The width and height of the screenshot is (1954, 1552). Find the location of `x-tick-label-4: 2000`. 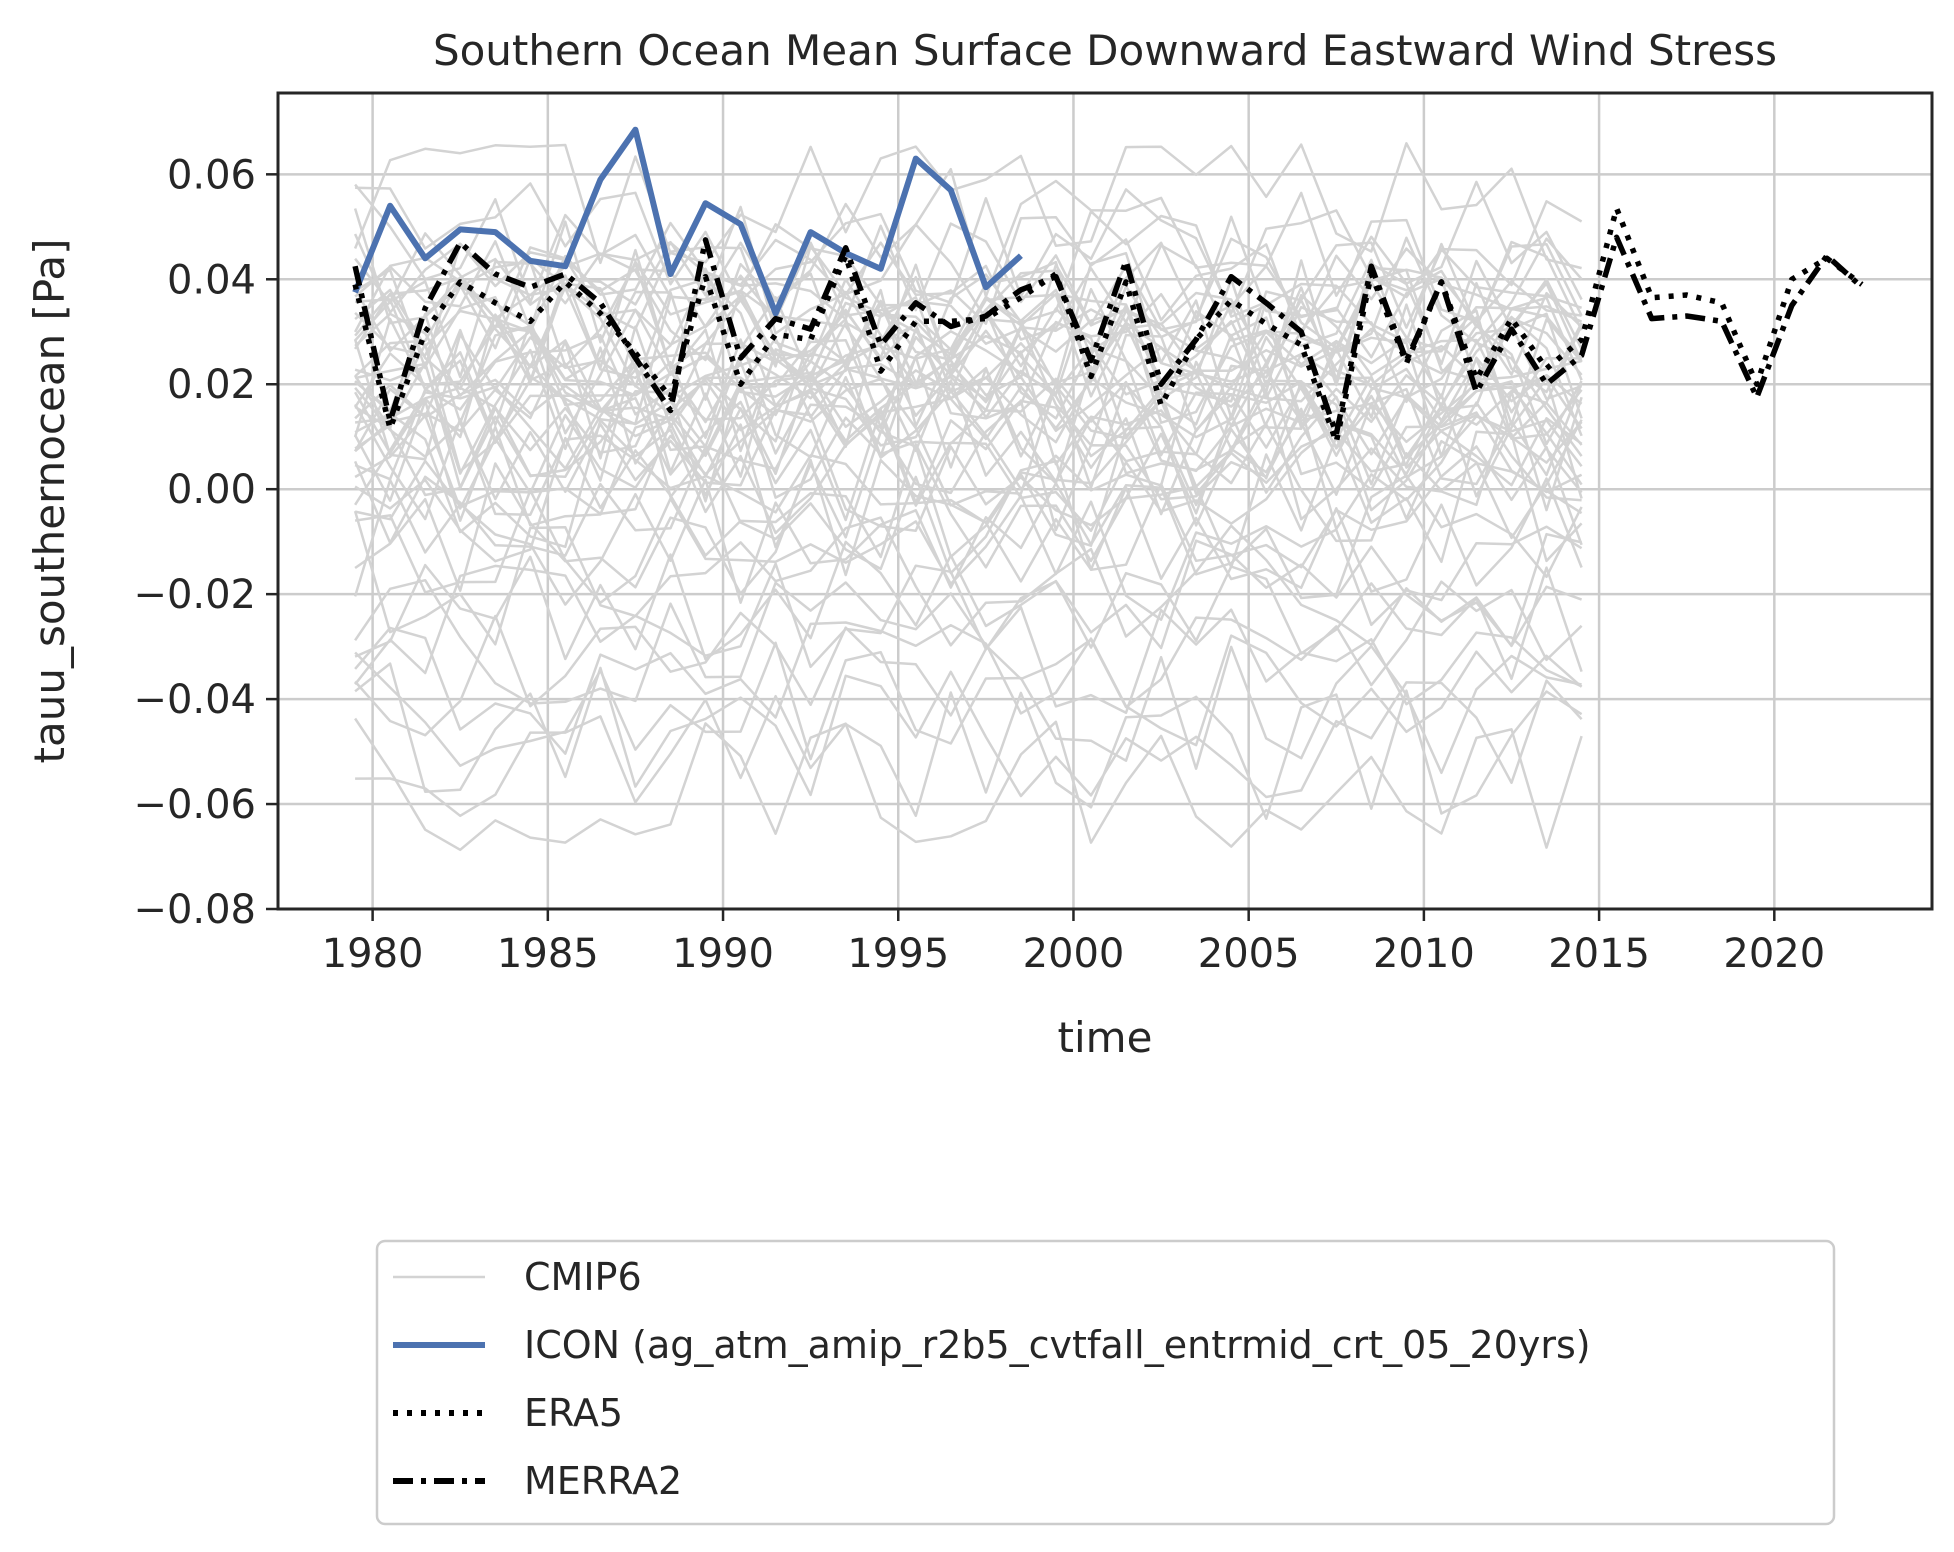

x-tick-label-4: 2000 is located at coordinates (1074, 954).